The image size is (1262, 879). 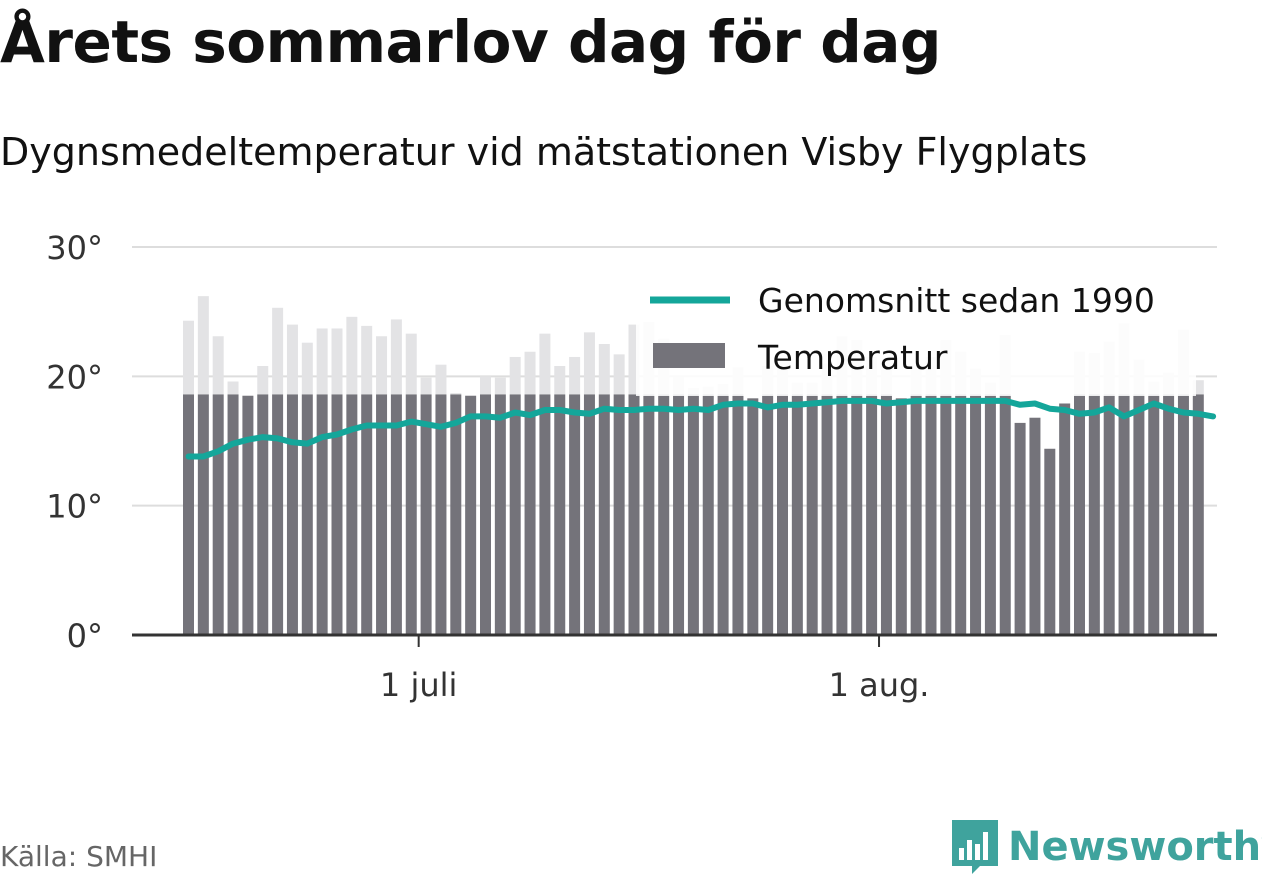 I want to click on legend-swatch-temperature, so click(x=689, y=355).